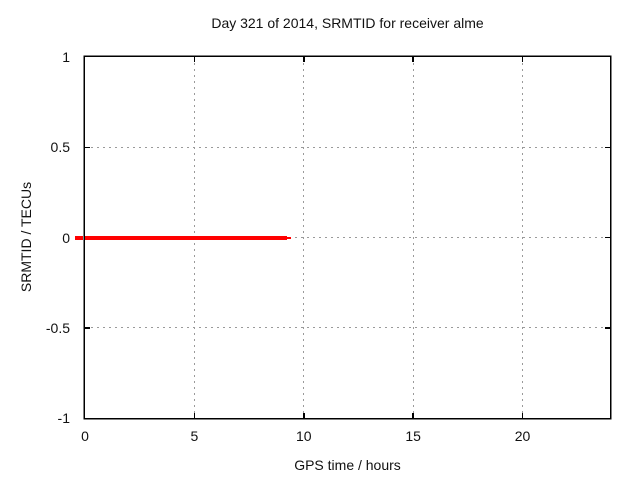 The height and width of the screenshot is (480, 640). Describe the element at coordinates (347, 465) in the screenshot. I see `x-axis-label: GPS time / hours` at that location.